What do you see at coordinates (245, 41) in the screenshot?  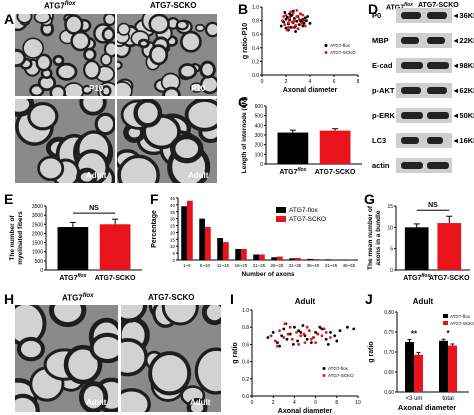 I see `y-axis-label: g ratio-P10` at bounding box center [245, 41].